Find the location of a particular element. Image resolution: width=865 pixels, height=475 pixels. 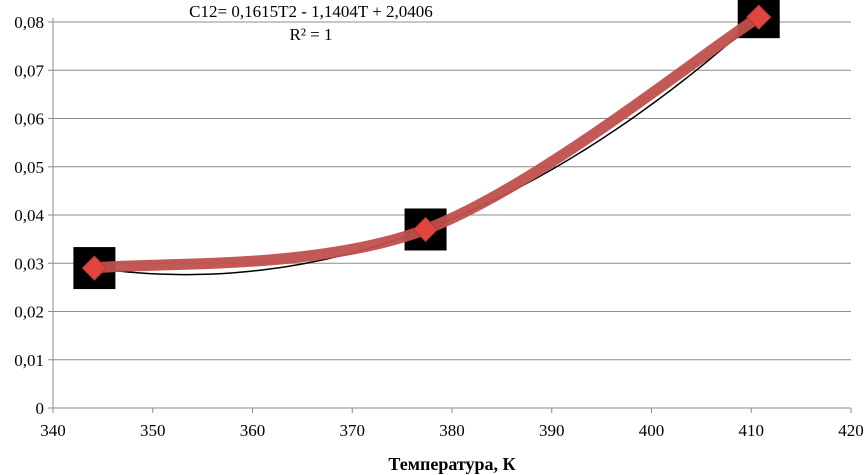

x-tick-label: 370 is located at coordinates (353, 430).